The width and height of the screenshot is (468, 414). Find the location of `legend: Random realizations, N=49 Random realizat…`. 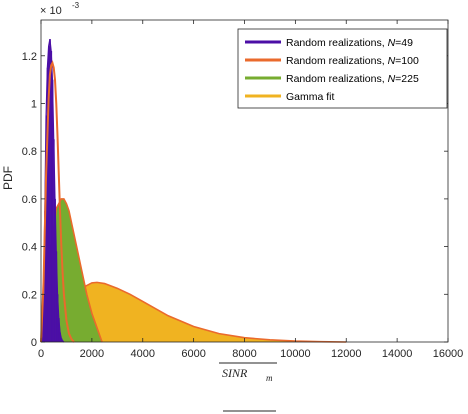

legend: Random realizations, N=49 Random realizat… is located at coordinates (342, 68).